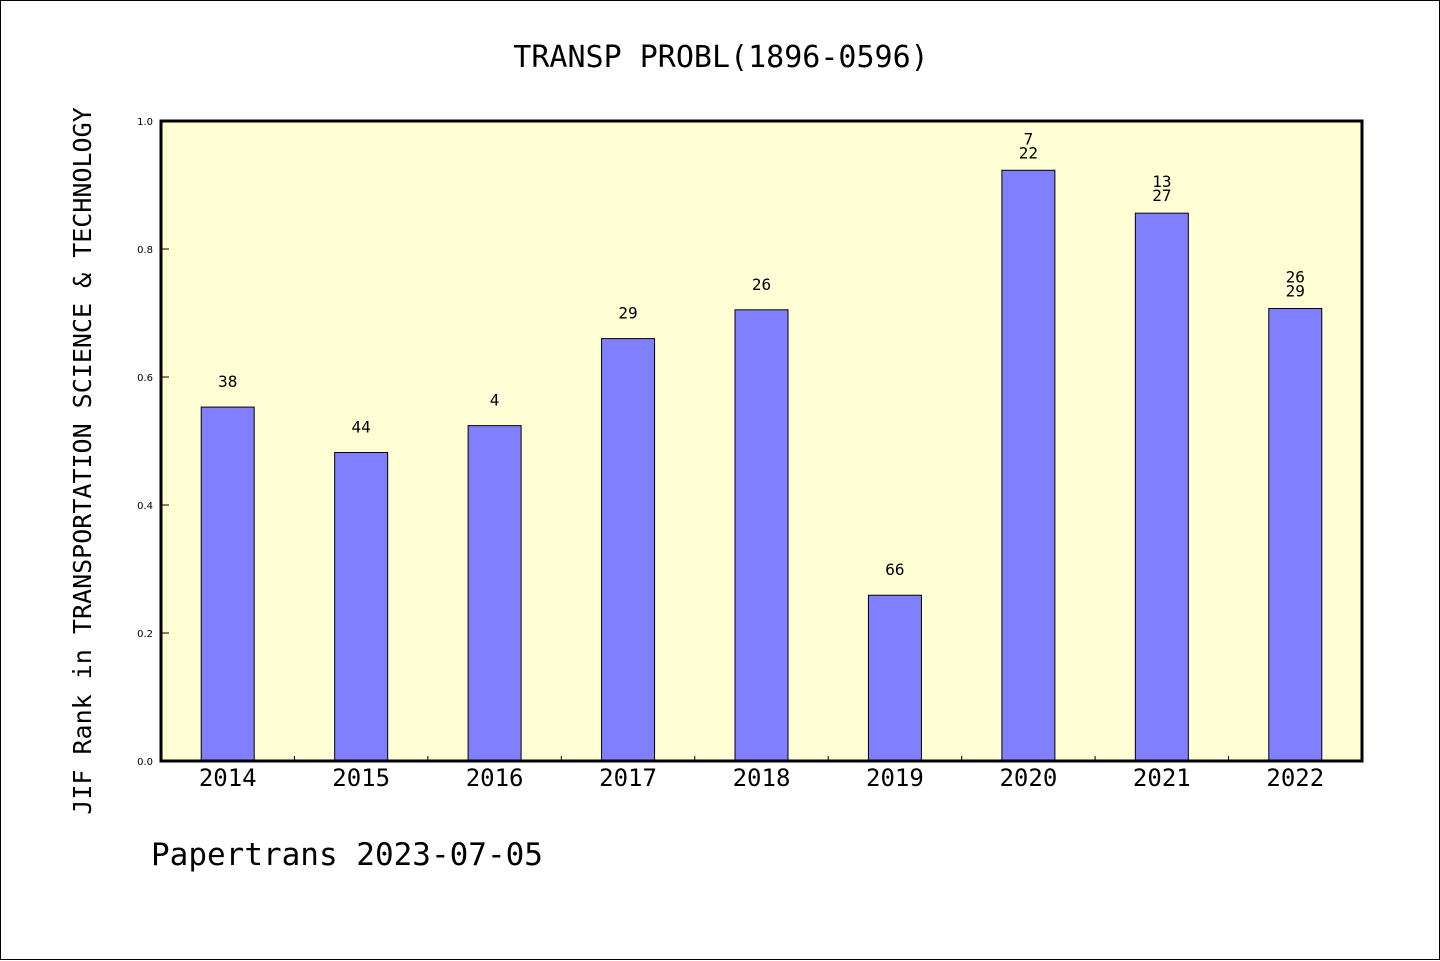 The width and height of the screenshot is (1440, 961). What do you see at coordinates (894, 678) in the screenshot?
I see `bar-2019` at bounding box center [894, 678].